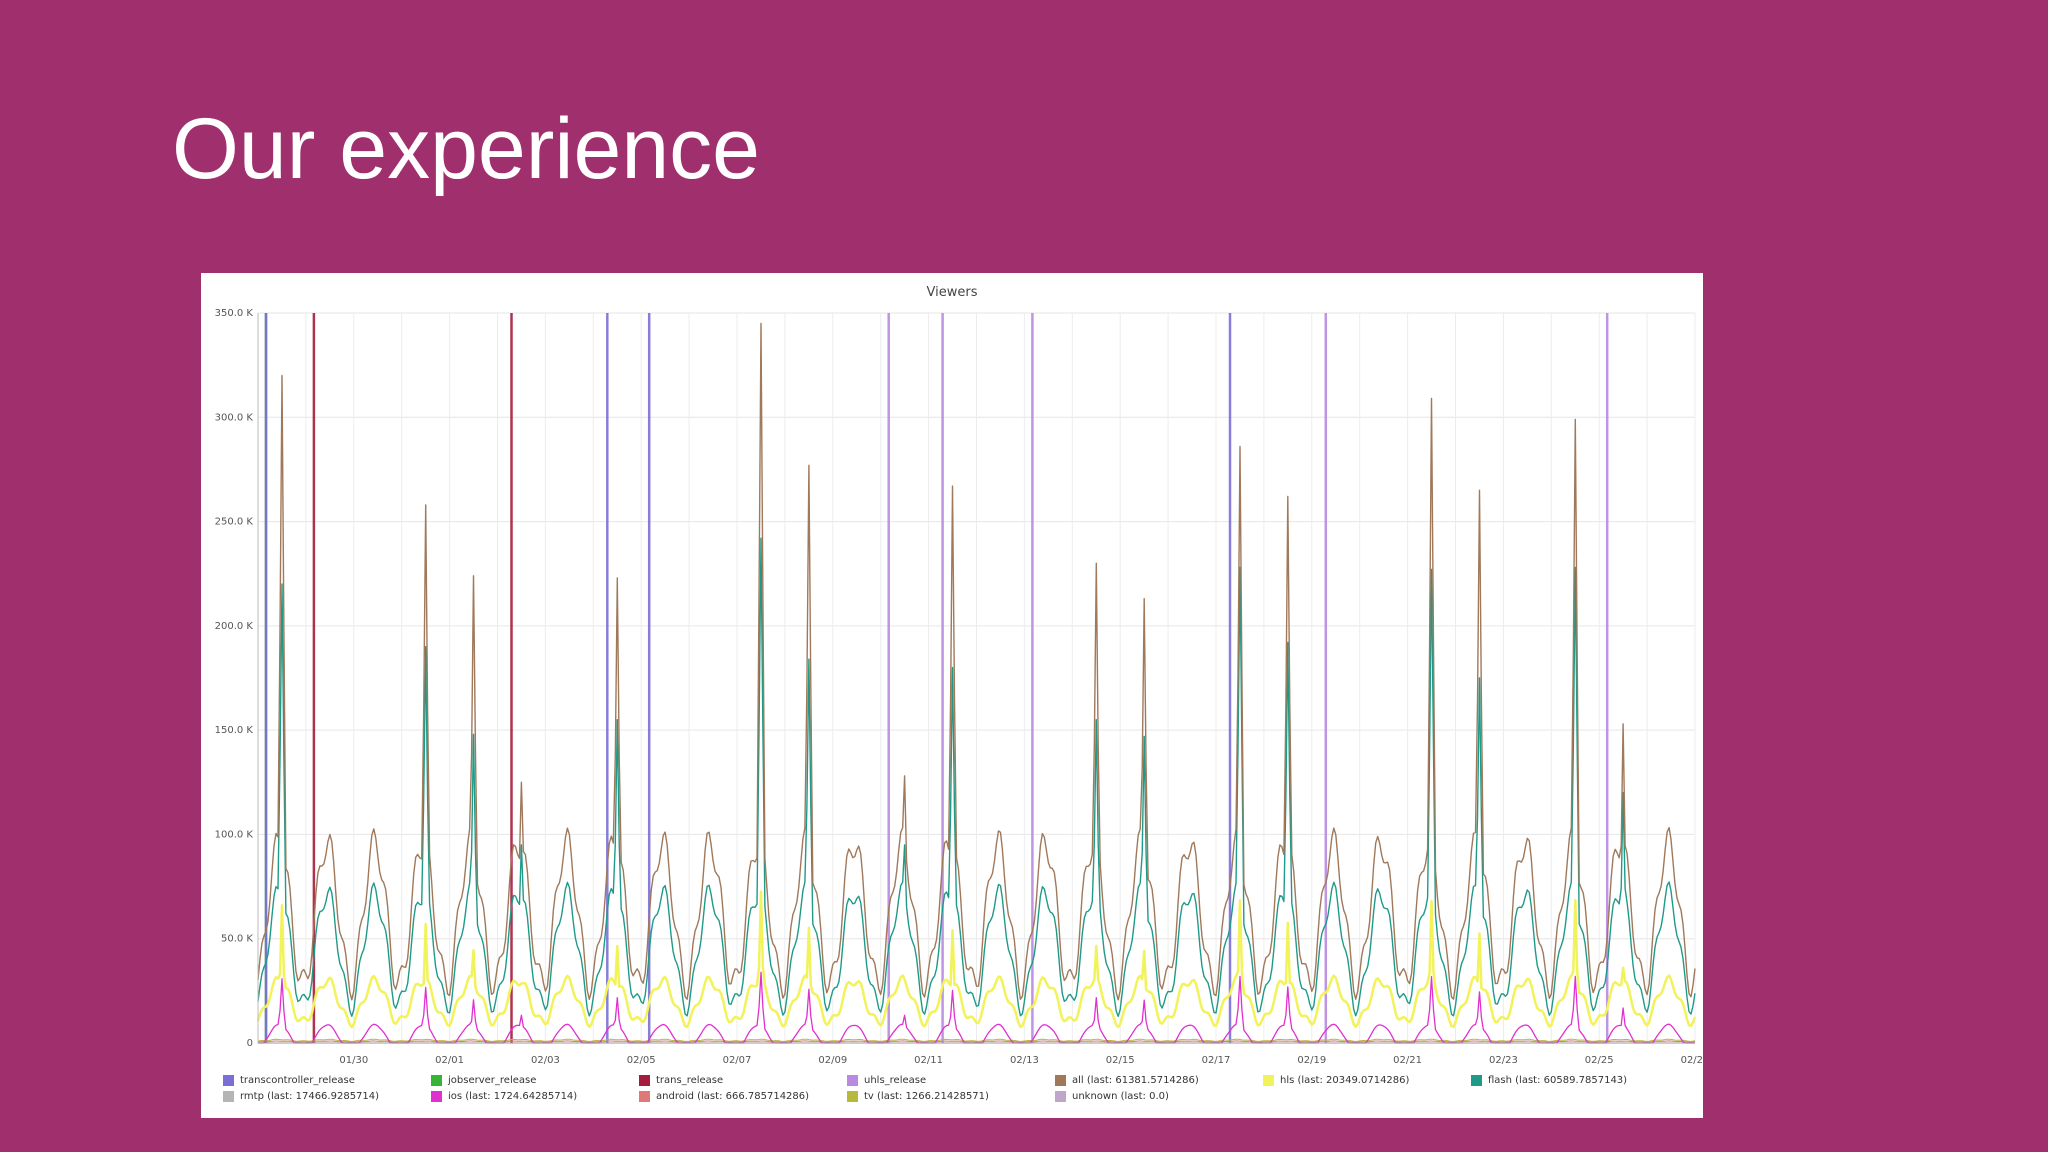  Describe the element at coordinates (466, 149) in the screenshot. I see `slide-title: Our experience` at that location.